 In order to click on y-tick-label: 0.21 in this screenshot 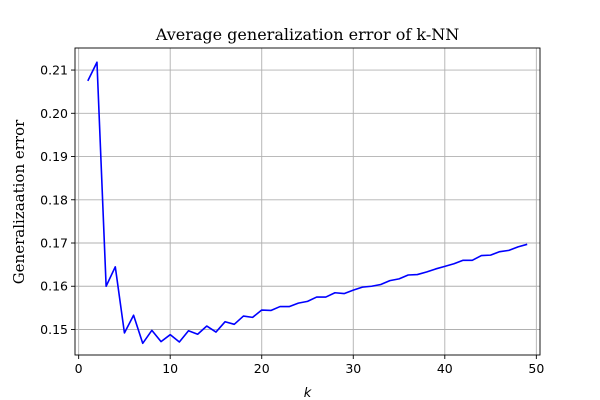, I will do `click(54, 70)`.